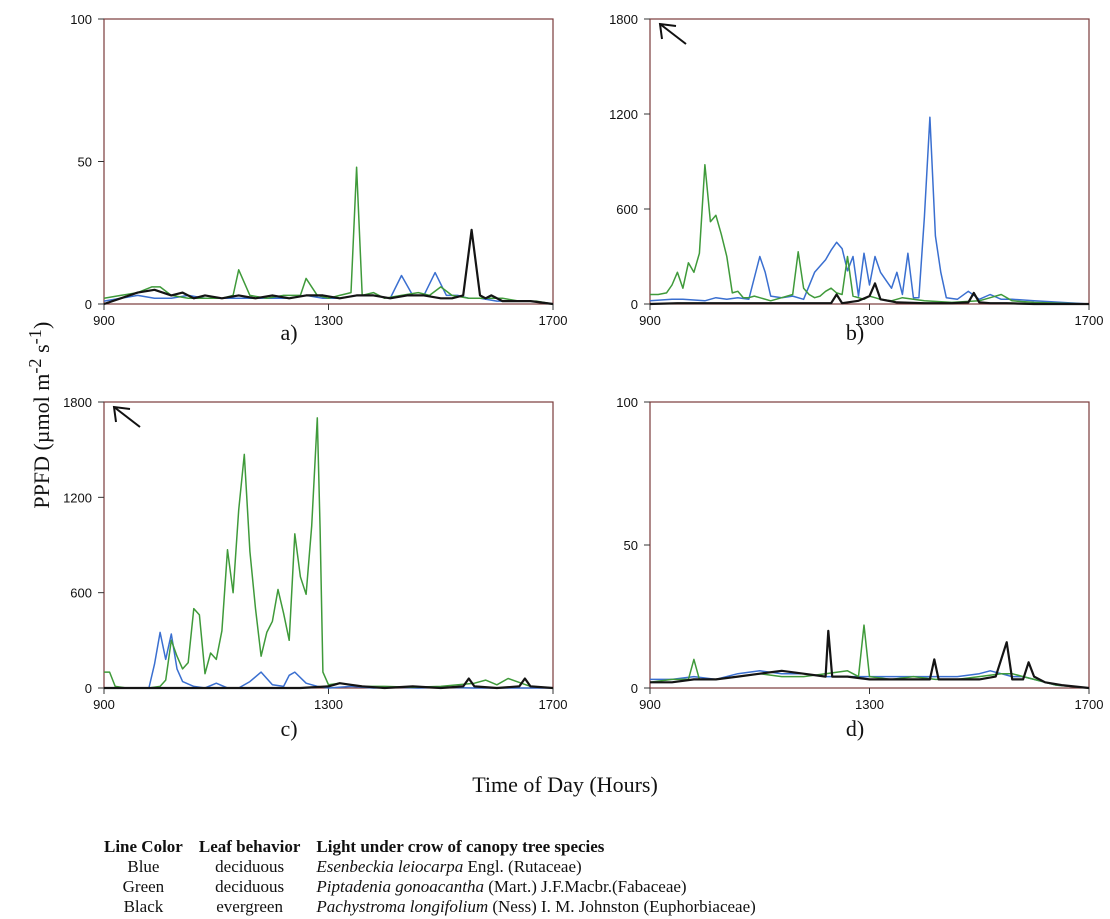 The image size is (1110, 919). Describe the element at coordinates (328, 320) in the screenshot. I see `panel-a-x-tick-label: 1300` at that location.